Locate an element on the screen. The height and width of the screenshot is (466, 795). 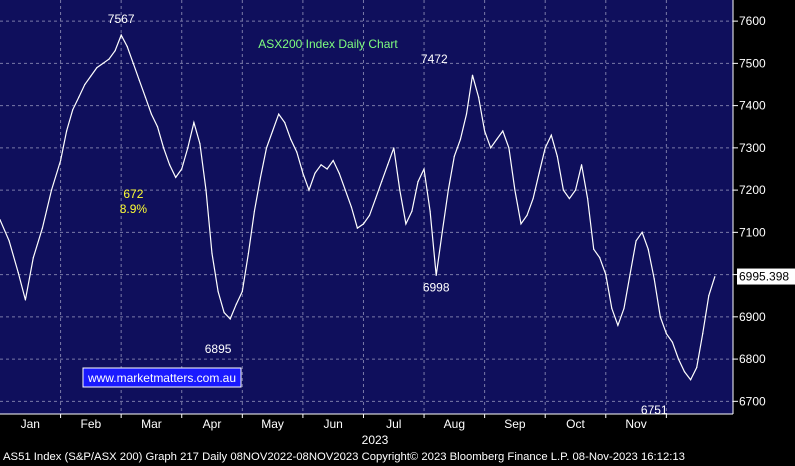
x-tick-label: Jul is located at coordinates (393, 424).